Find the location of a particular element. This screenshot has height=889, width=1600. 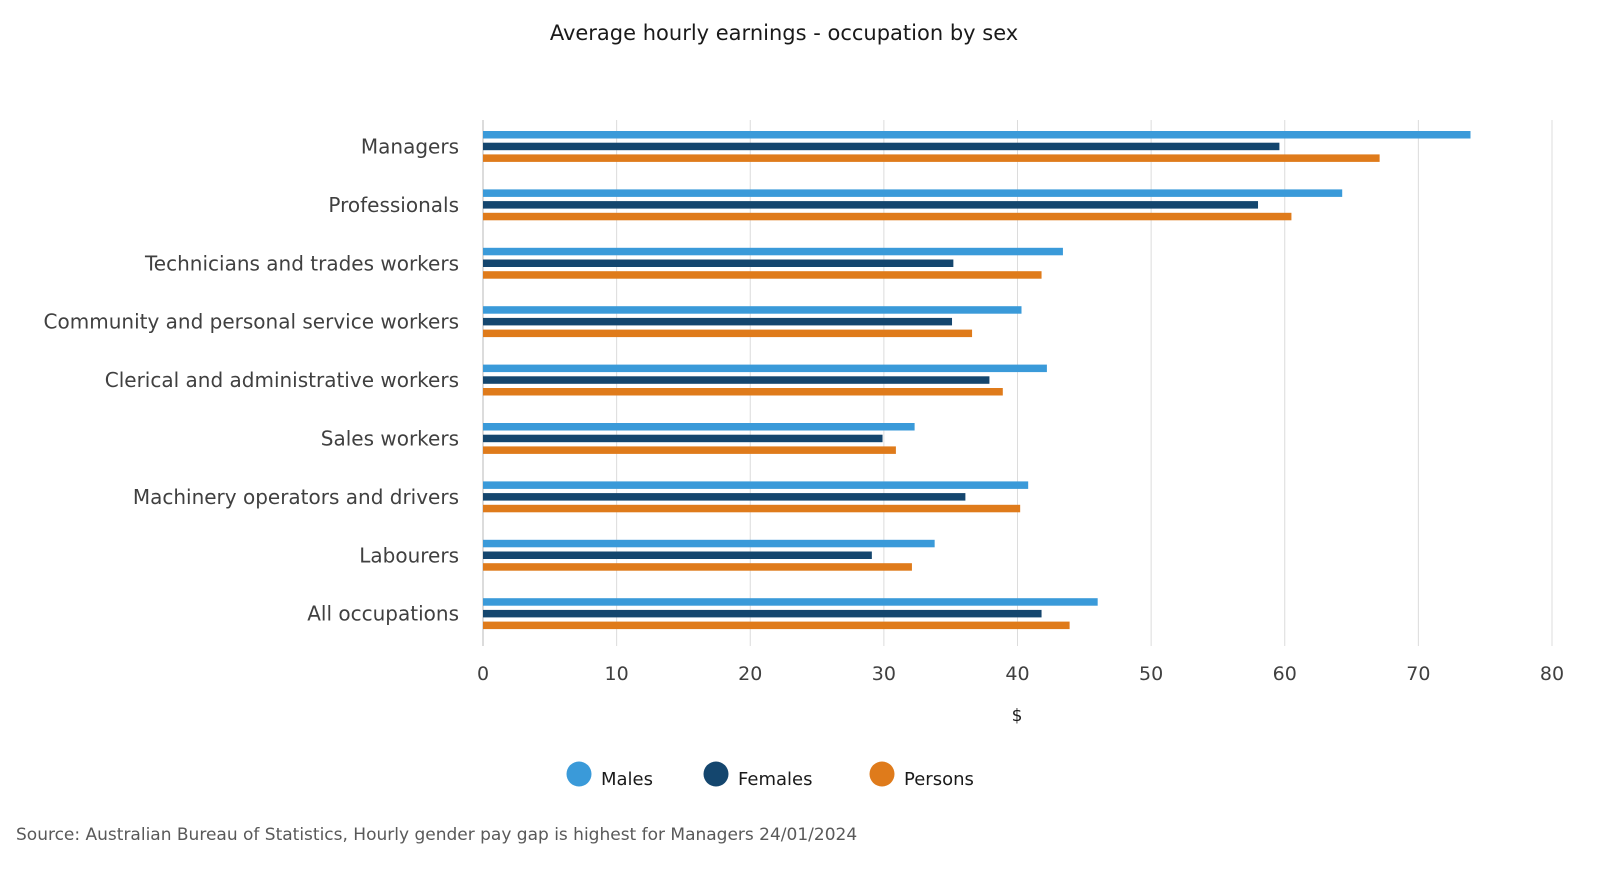

category-label: Labourers is located at coordinates (409, 555).